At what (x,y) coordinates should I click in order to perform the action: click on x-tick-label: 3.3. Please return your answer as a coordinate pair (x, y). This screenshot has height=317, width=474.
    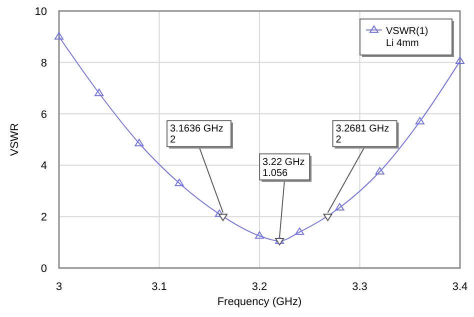
    Looking at the image, I should click on (360, 287).